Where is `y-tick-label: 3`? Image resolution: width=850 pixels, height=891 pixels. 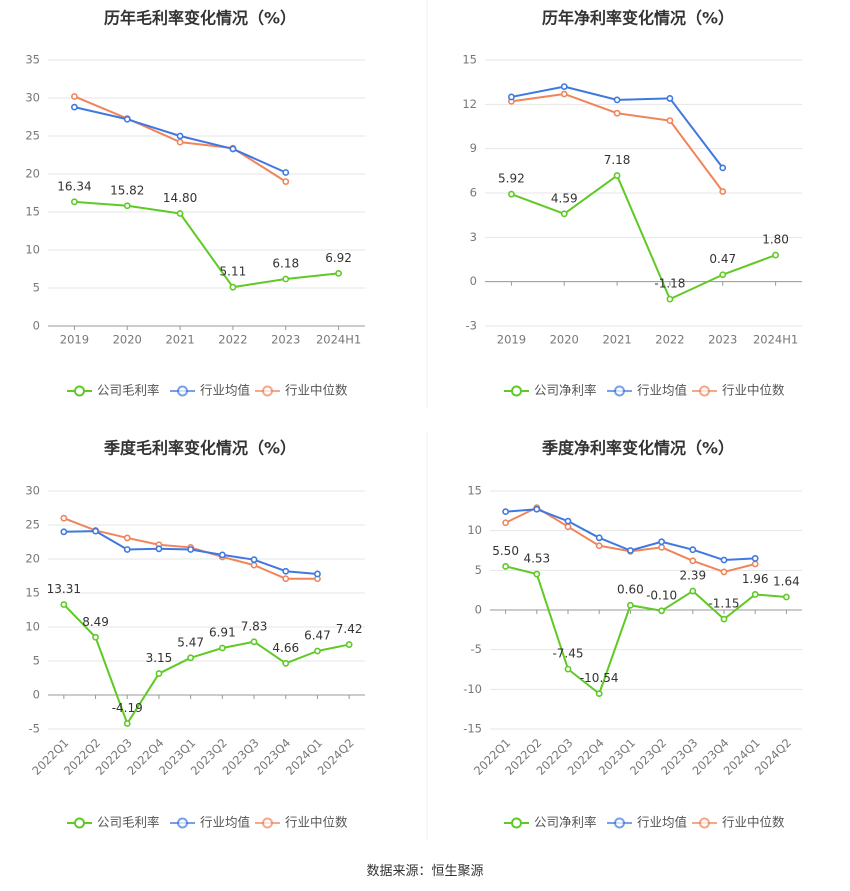 y-tick-label: 3 is located at coordinates (473, 237).